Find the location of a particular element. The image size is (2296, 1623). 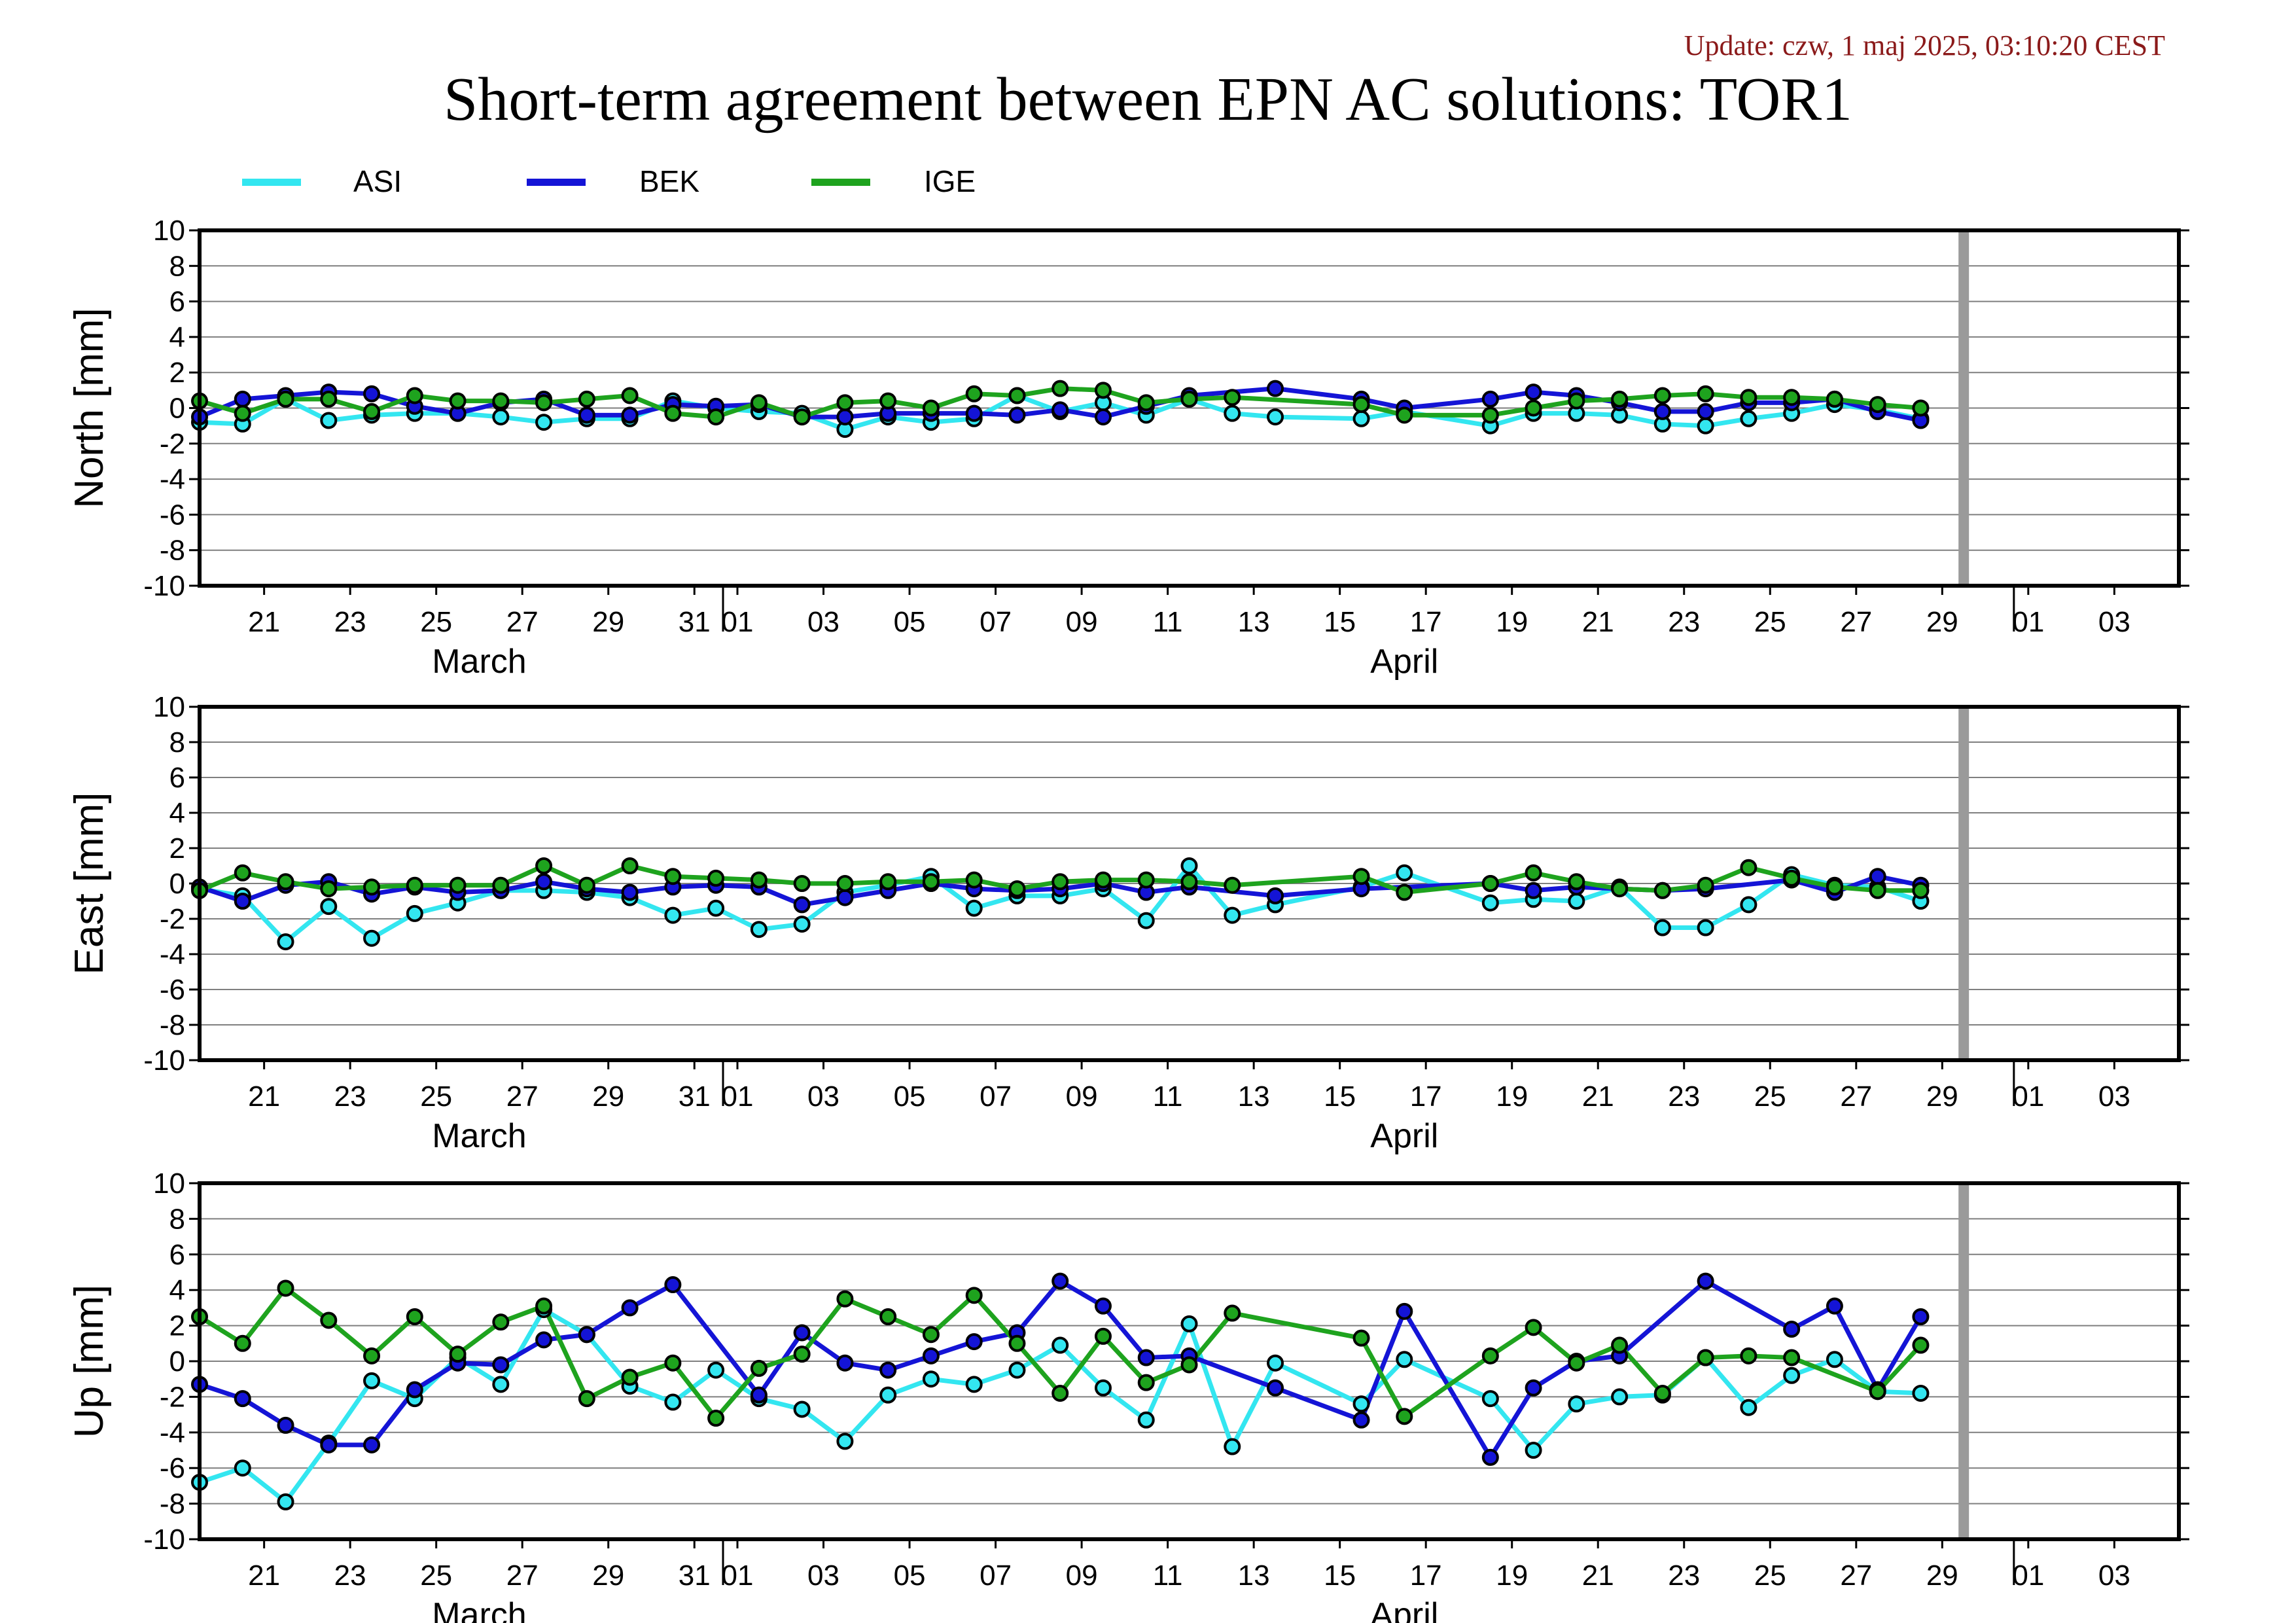

y-tick-label: -4 is located at coordinates (173, 1433).